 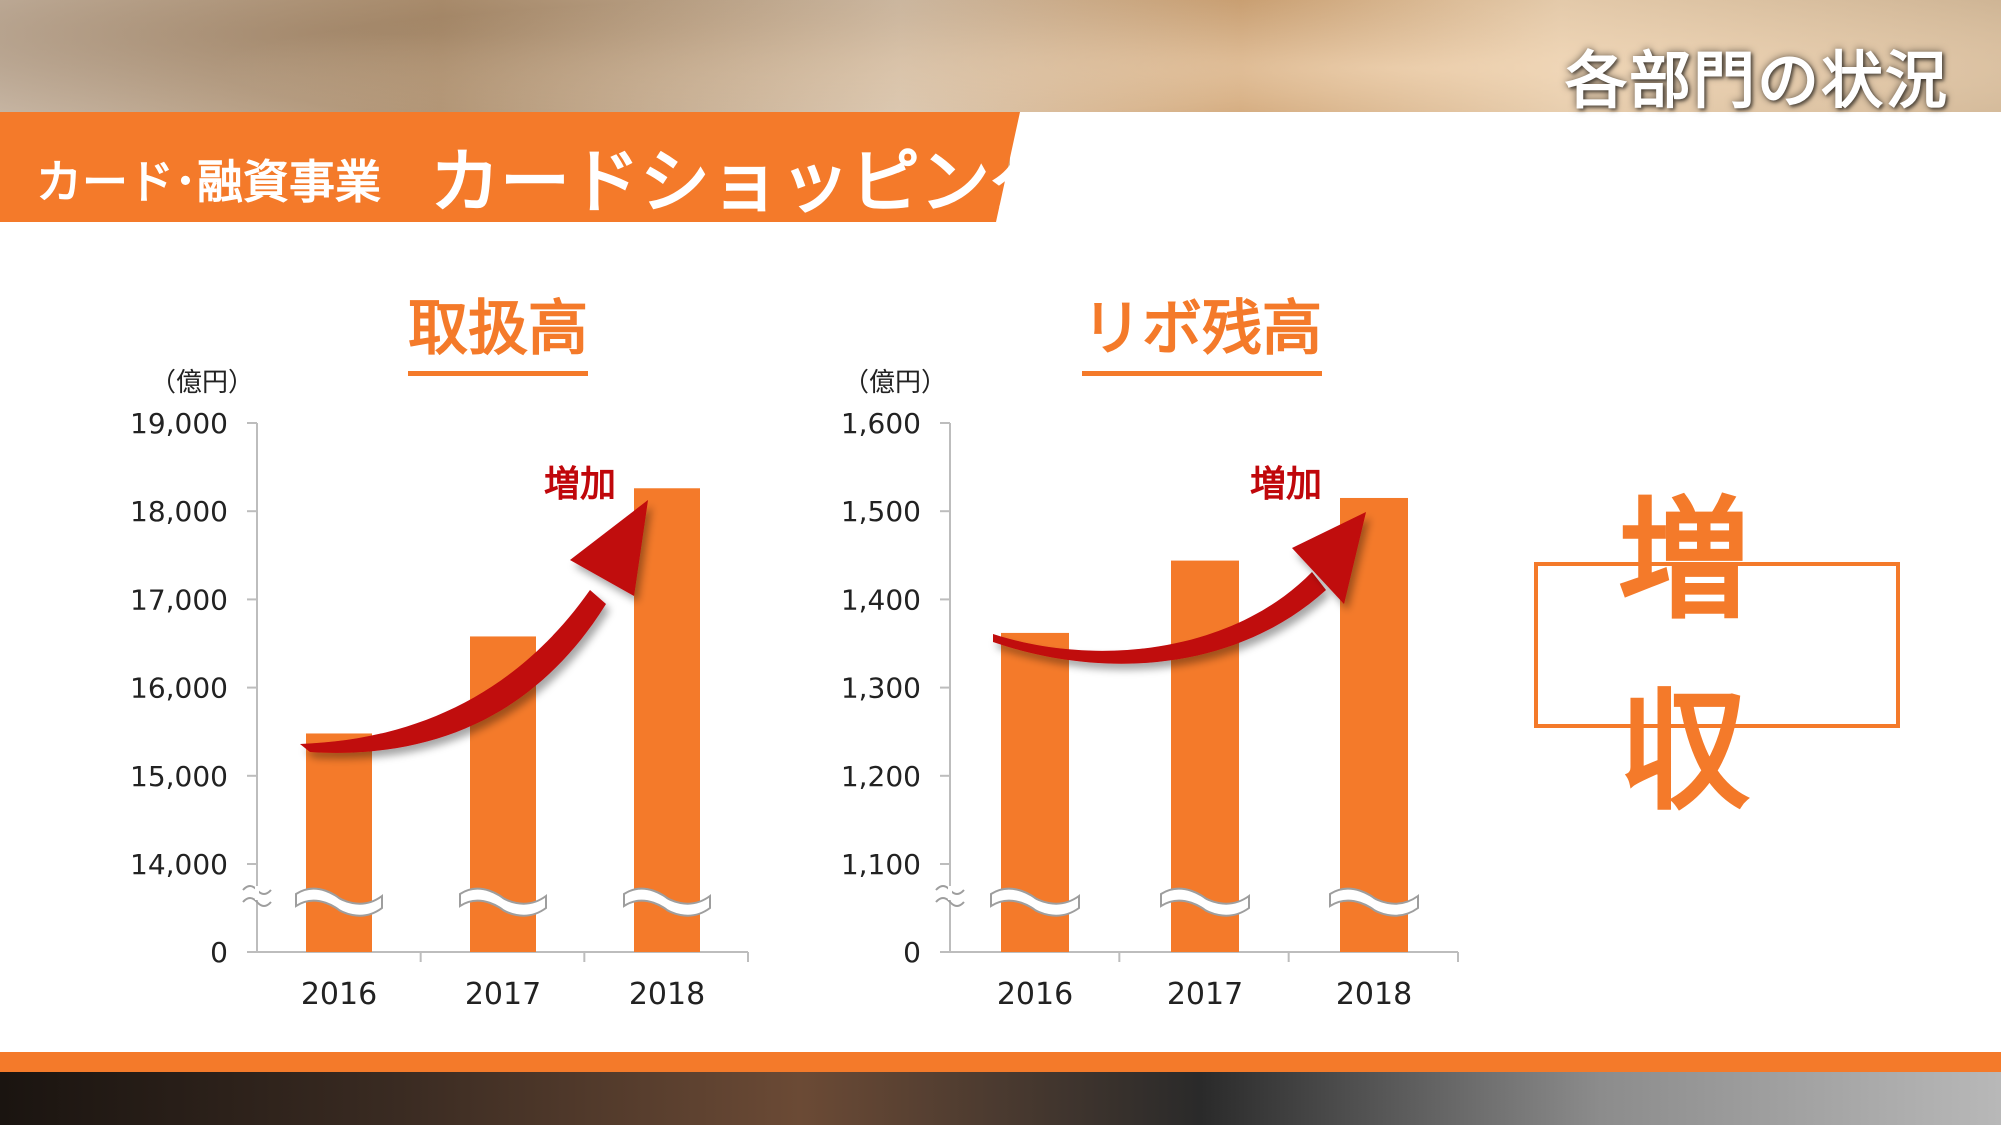 I want to click on y-tick-label: 1,300, so click(x=881, y=688).